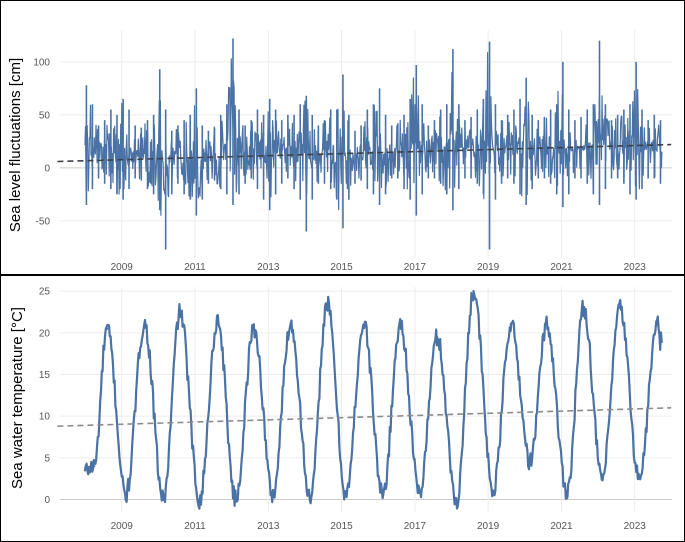 Image resolution: width=685 pixels, height=542 pixels. Describe the element at coordinates (364, 153) in the screenshot. I see `sea-level-trend-line` at that location.